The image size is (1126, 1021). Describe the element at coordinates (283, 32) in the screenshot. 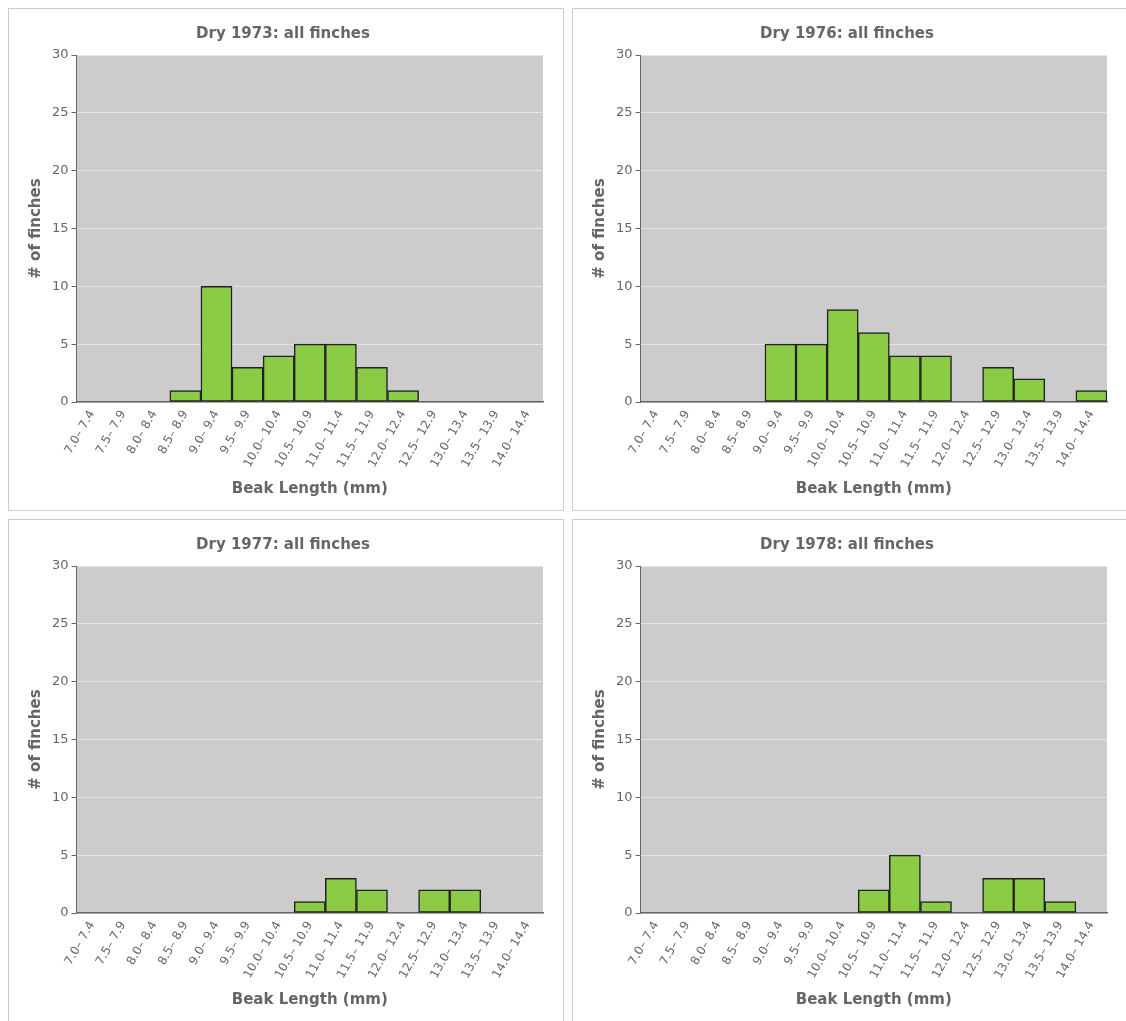

I see `chart-title: Dry 1973: all finches` at that location.